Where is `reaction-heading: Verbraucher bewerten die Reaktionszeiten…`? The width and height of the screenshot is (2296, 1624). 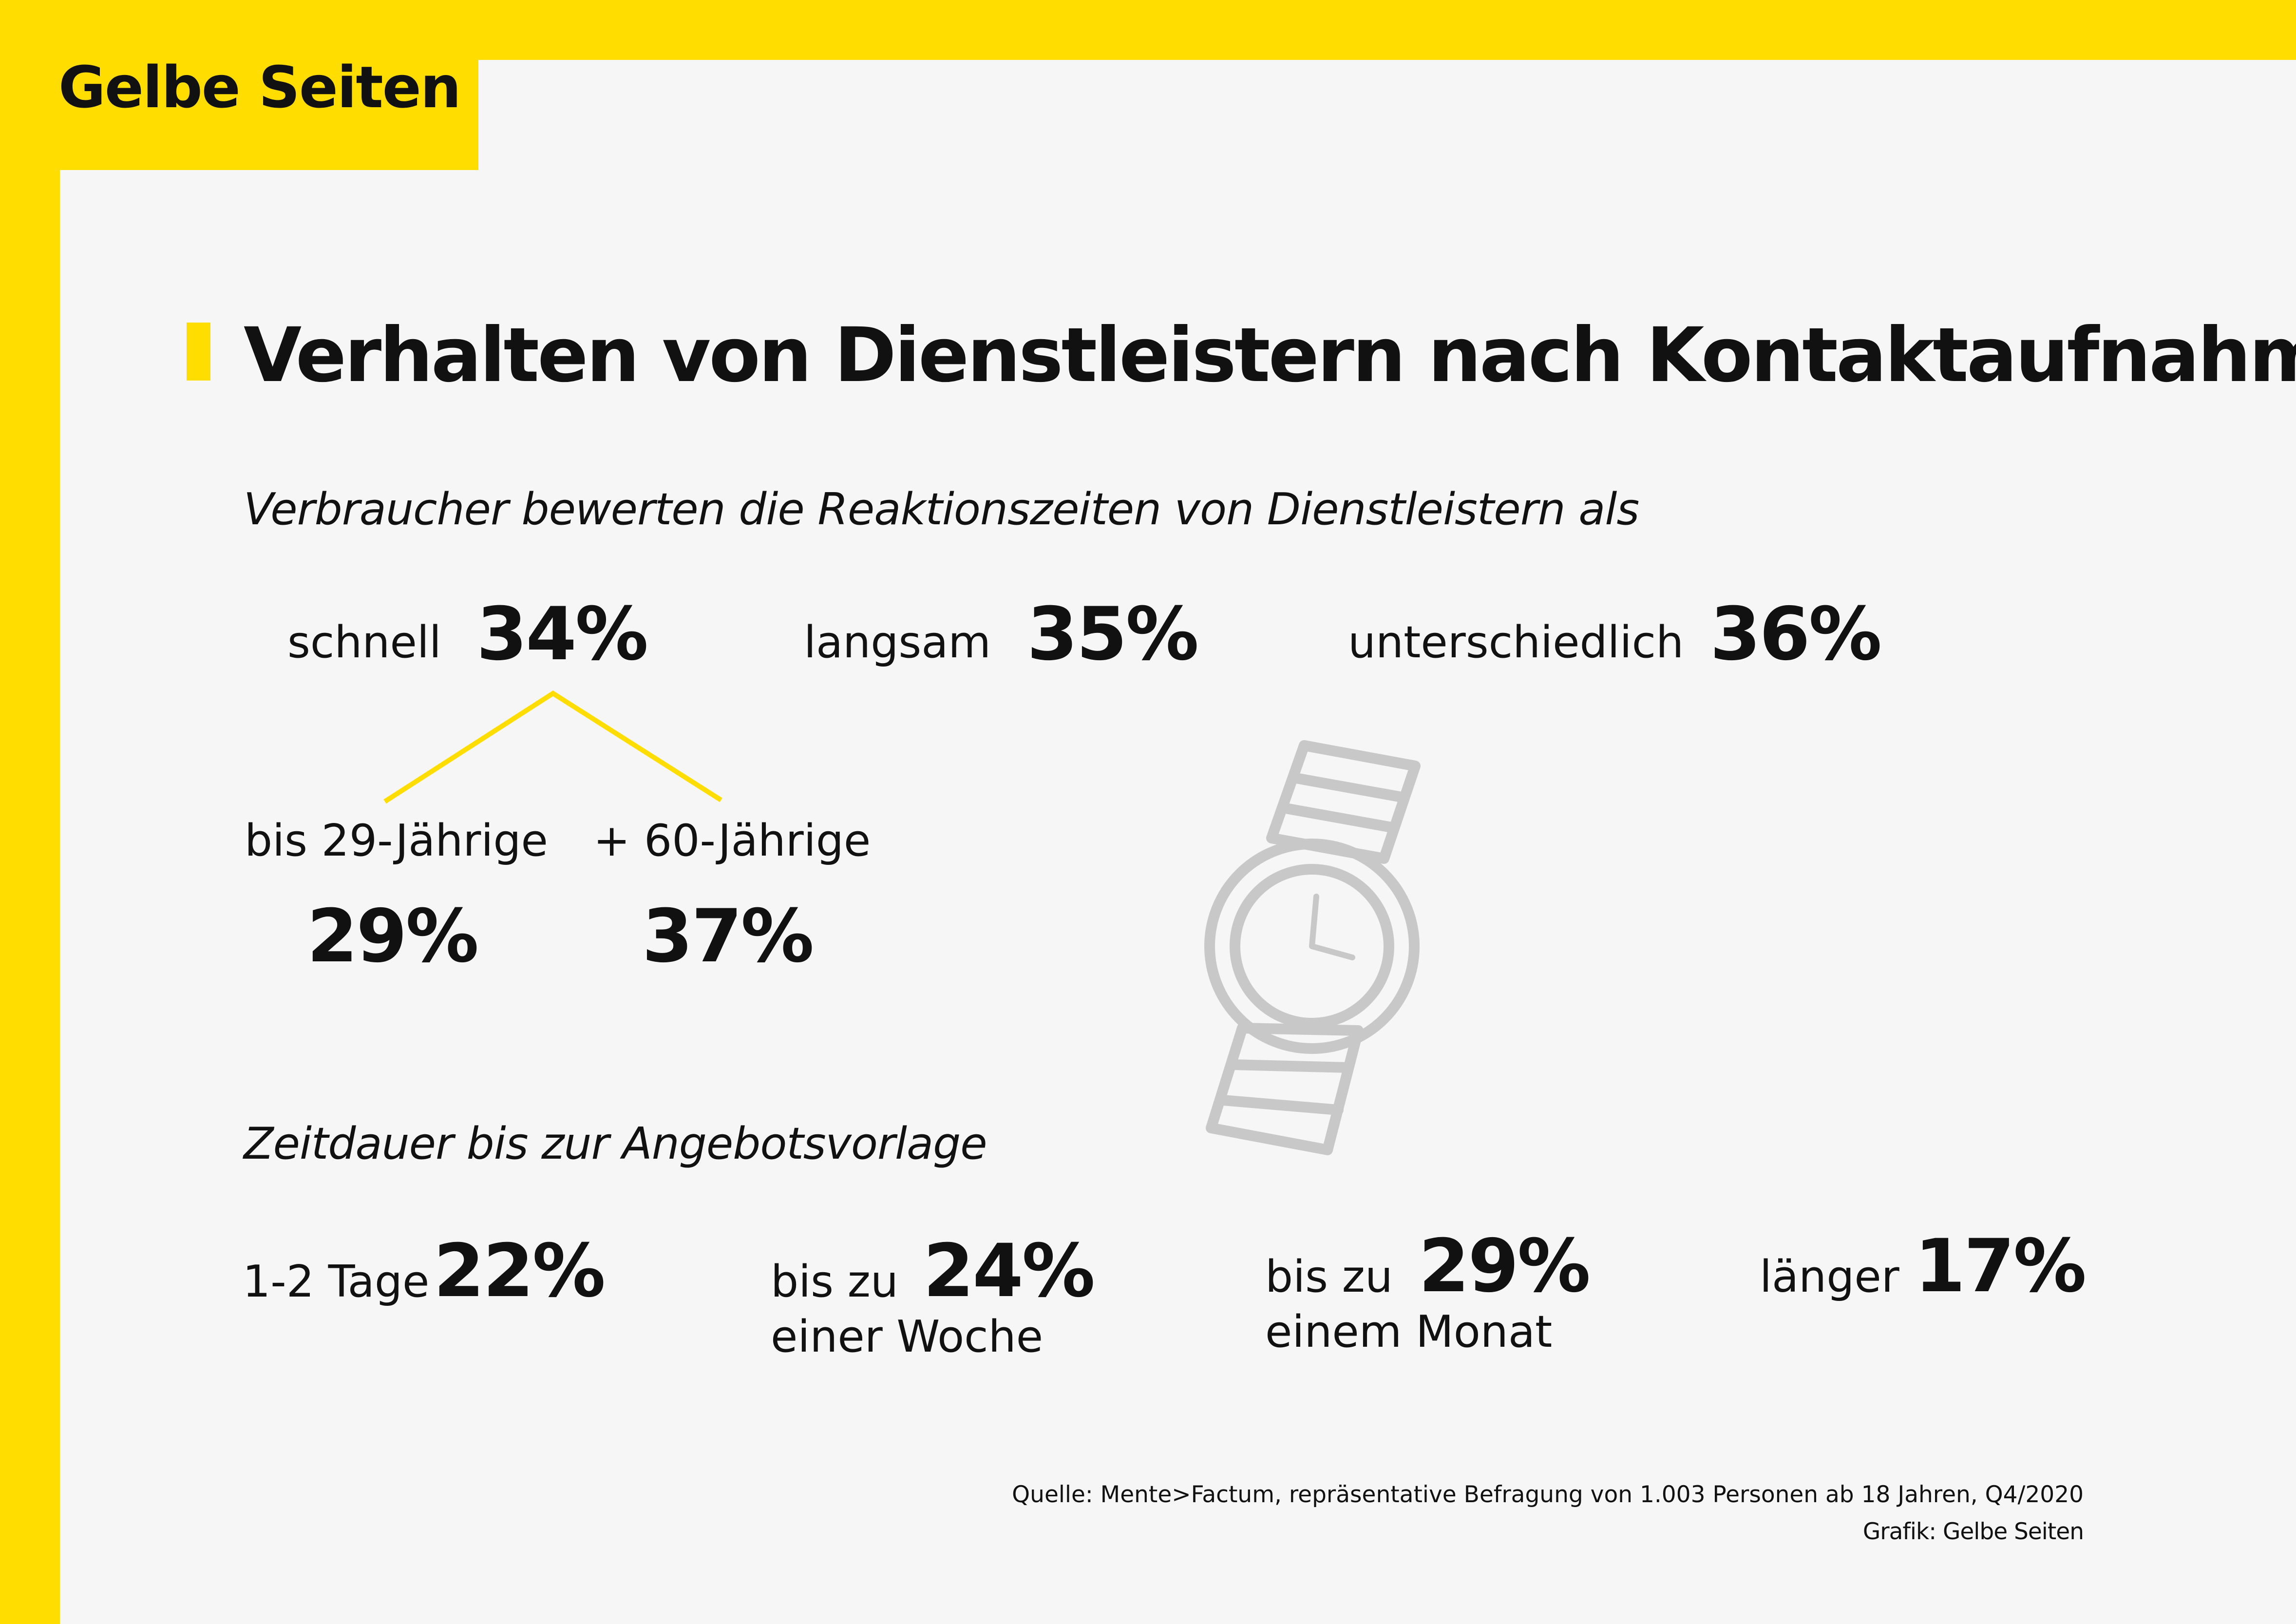
reaction-heading: Verbraucher bewerten die Reaktionszeiten… is located at coordinates (942, 509).